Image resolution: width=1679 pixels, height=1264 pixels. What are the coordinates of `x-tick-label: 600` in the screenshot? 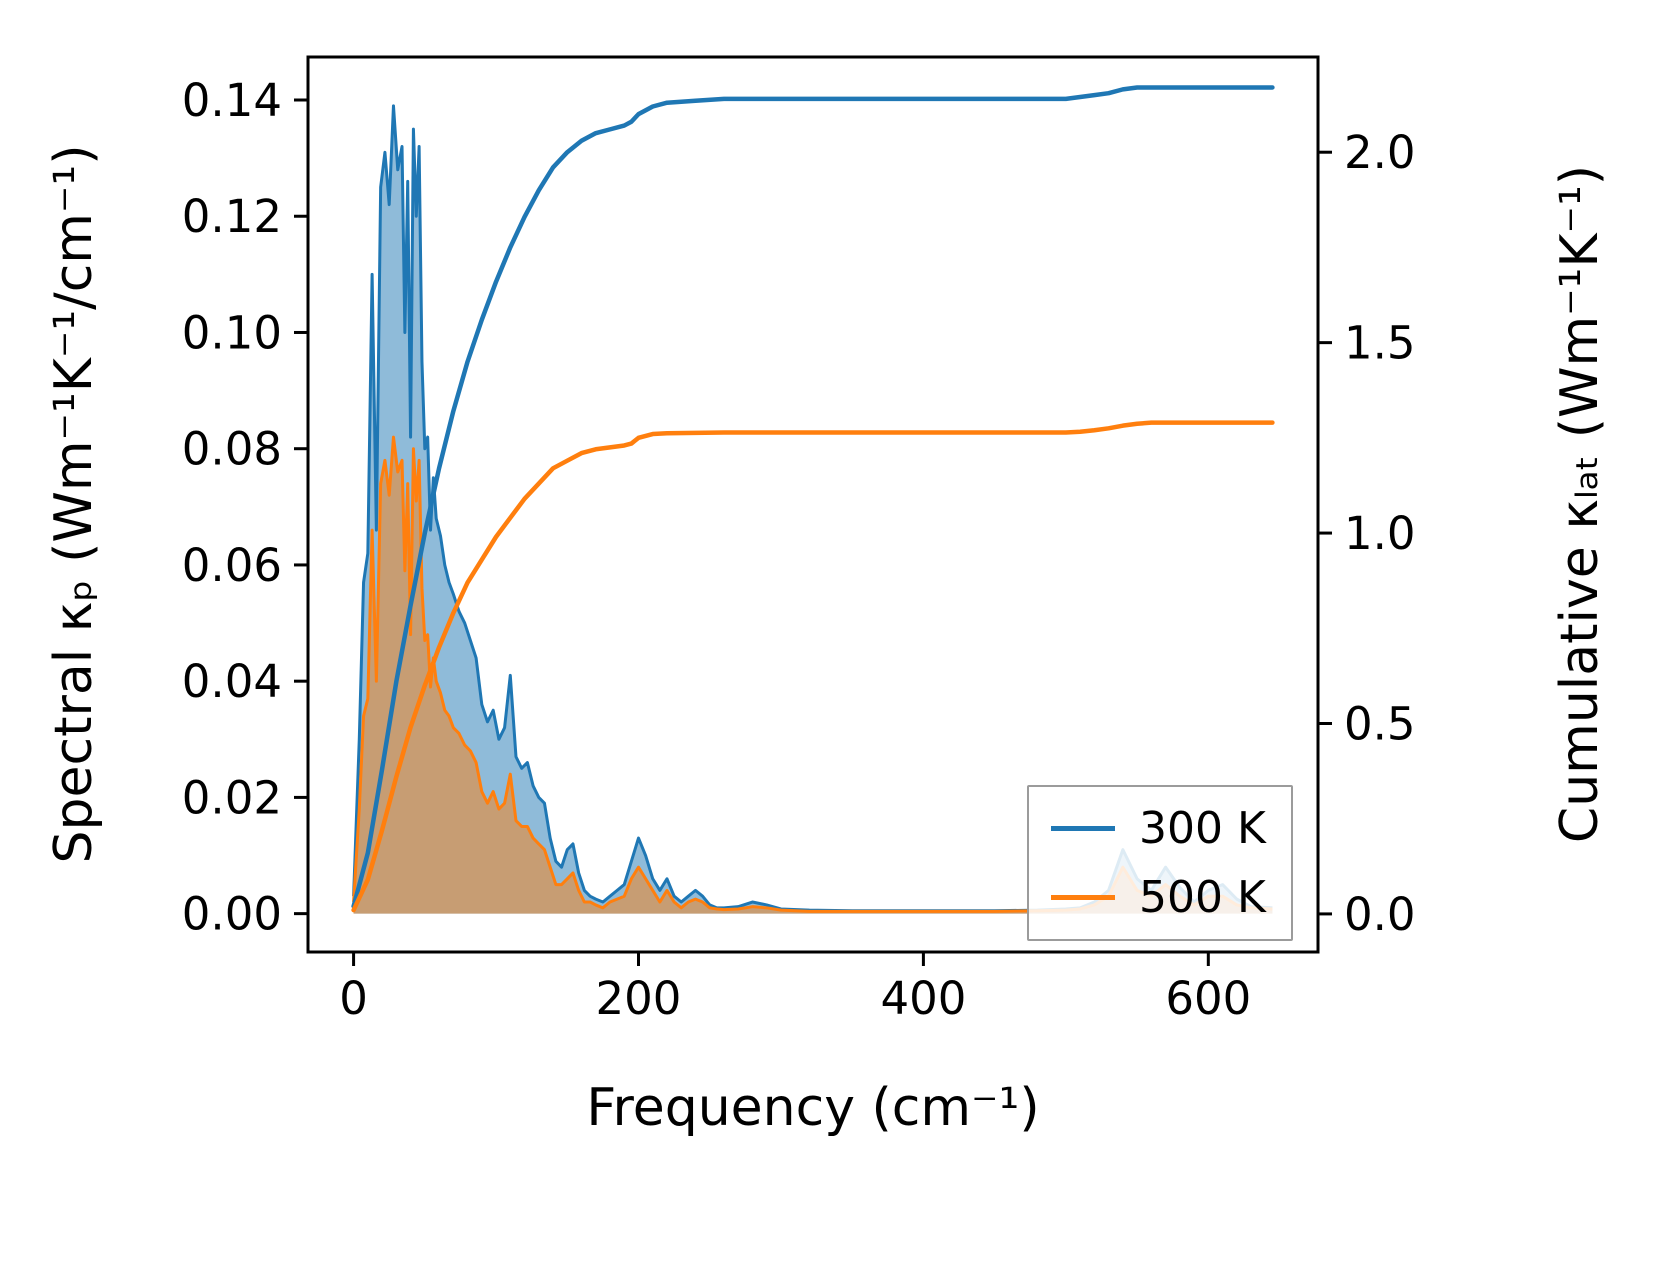 It's located at (1208, 998).